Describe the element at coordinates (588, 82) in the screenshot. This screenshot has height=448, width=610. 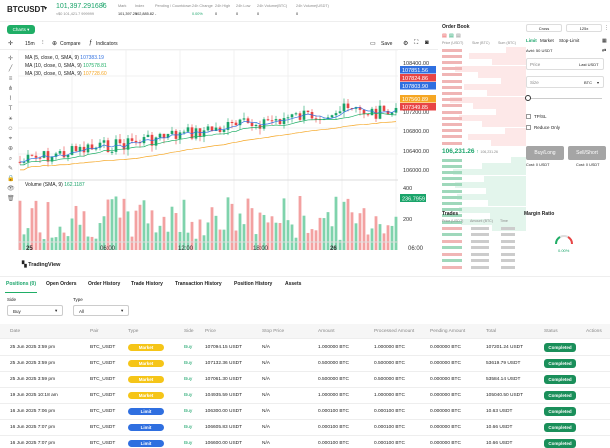
I see `size-unit: BTC` at that location.